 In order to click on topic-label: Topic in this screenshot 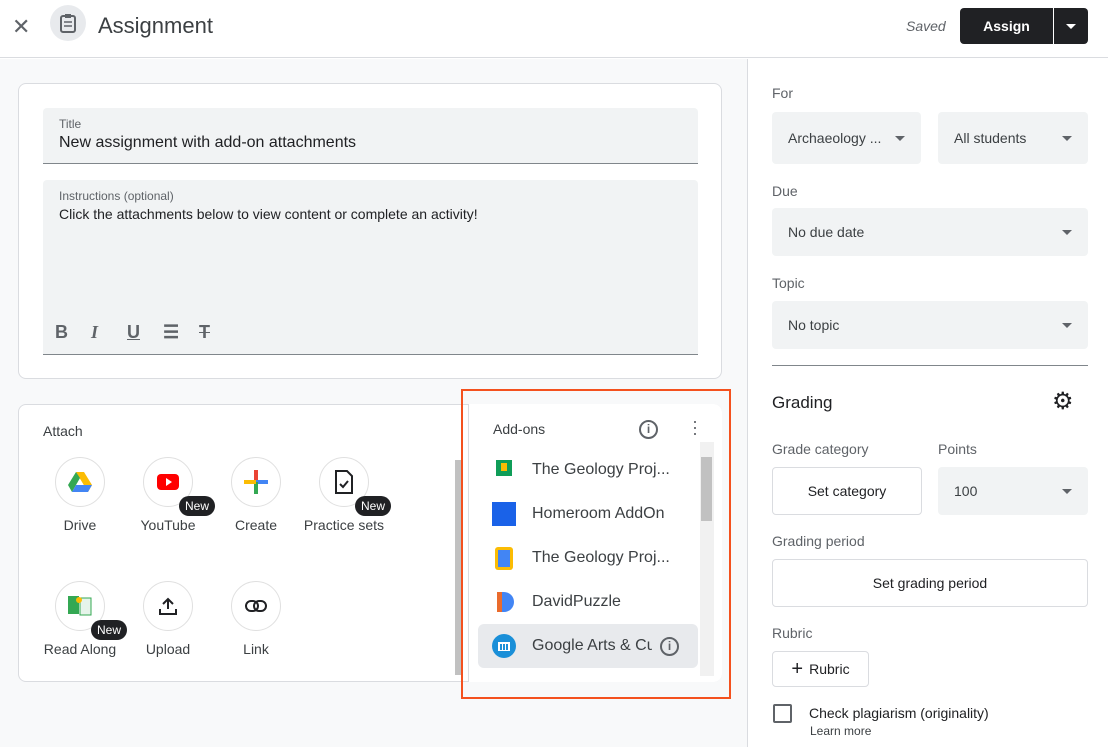, I will do `click(788, 283)`.